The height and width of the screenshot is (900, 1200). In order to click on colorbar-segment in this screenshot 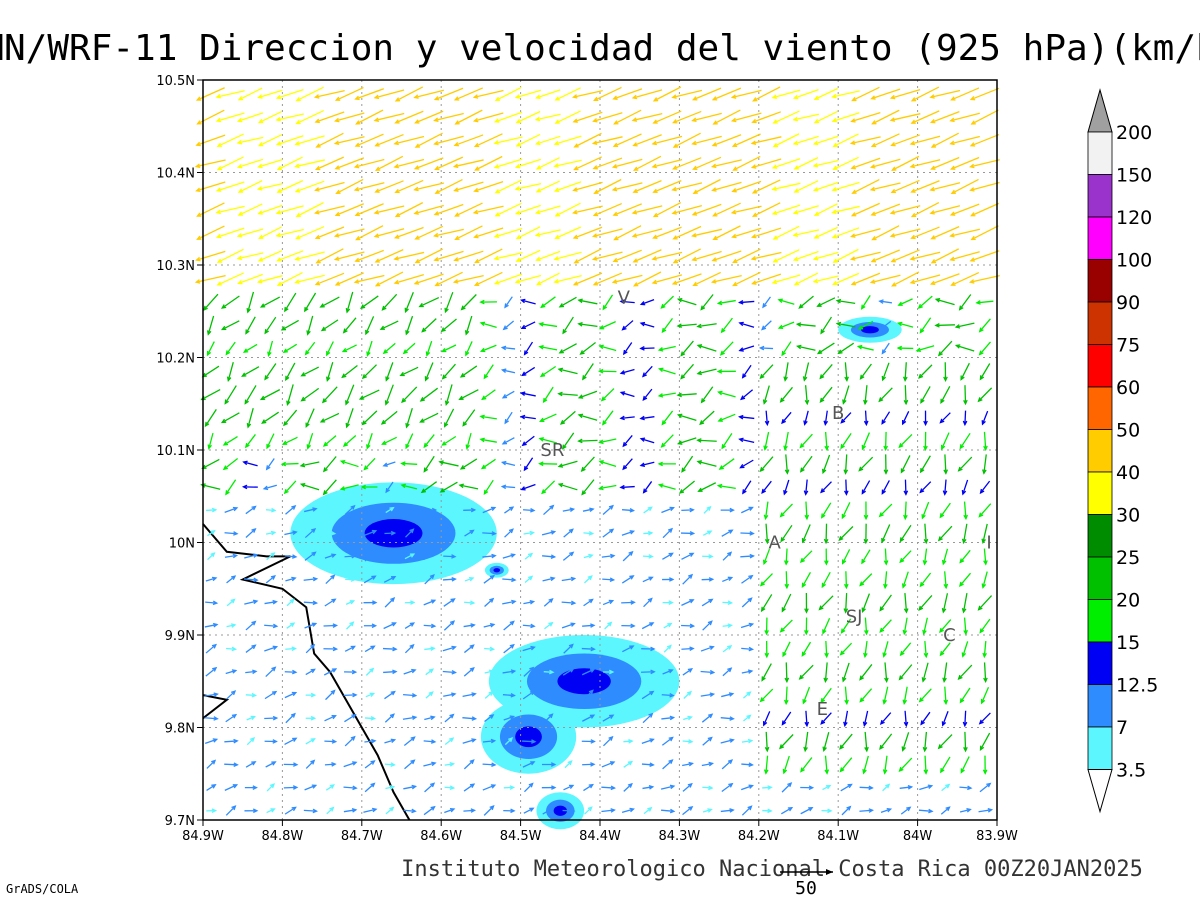, I will do `click(1100, 578)`.